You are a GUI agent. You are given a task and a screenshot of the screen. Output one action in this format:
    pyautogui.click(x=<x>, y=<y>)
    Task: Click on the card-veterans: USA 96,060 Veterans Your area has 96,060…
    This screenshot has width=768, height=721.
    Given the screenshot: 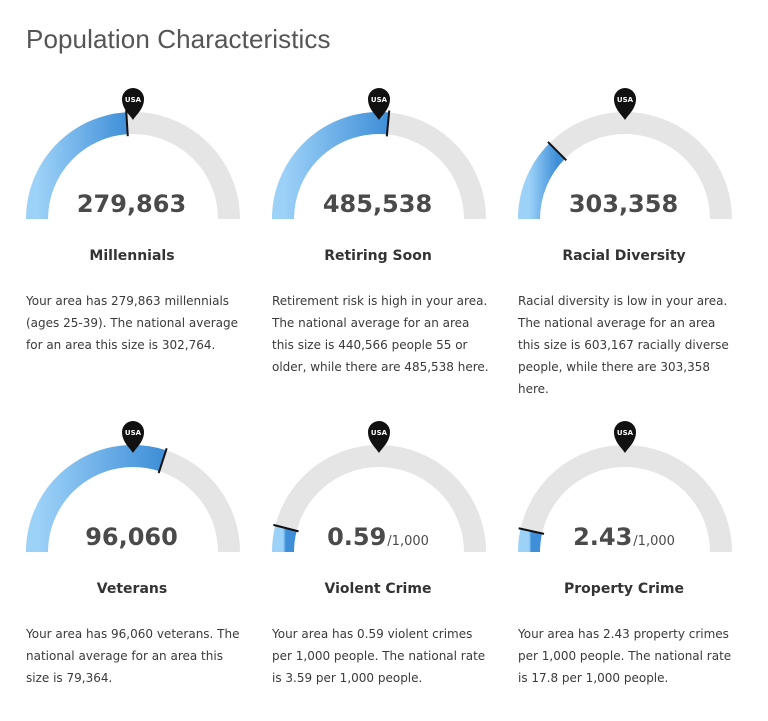 What is the action you would take?
    pyautogui.click(x=140, y=571)
    